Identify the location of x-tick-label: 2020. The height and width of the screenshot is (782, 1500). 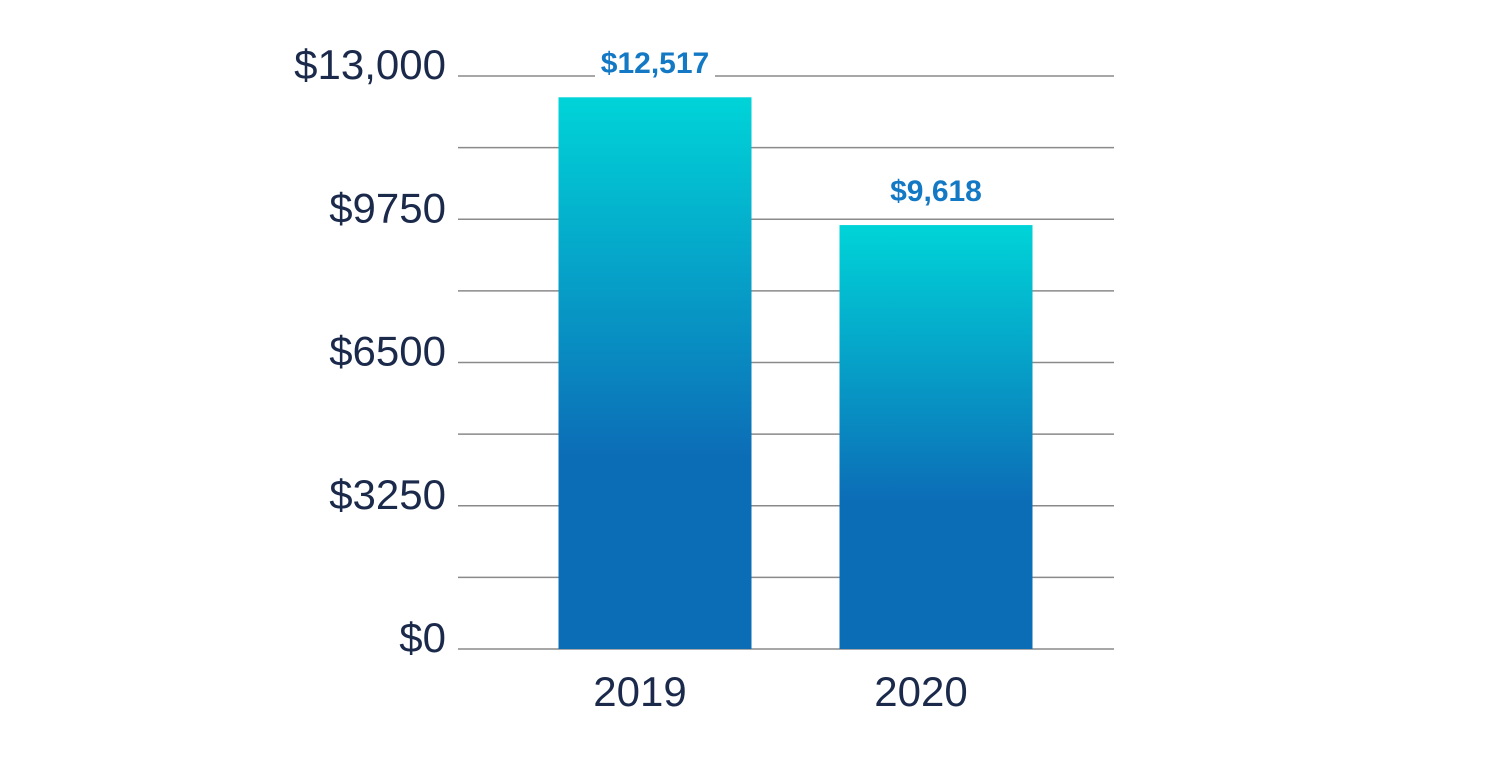
(920, 691).